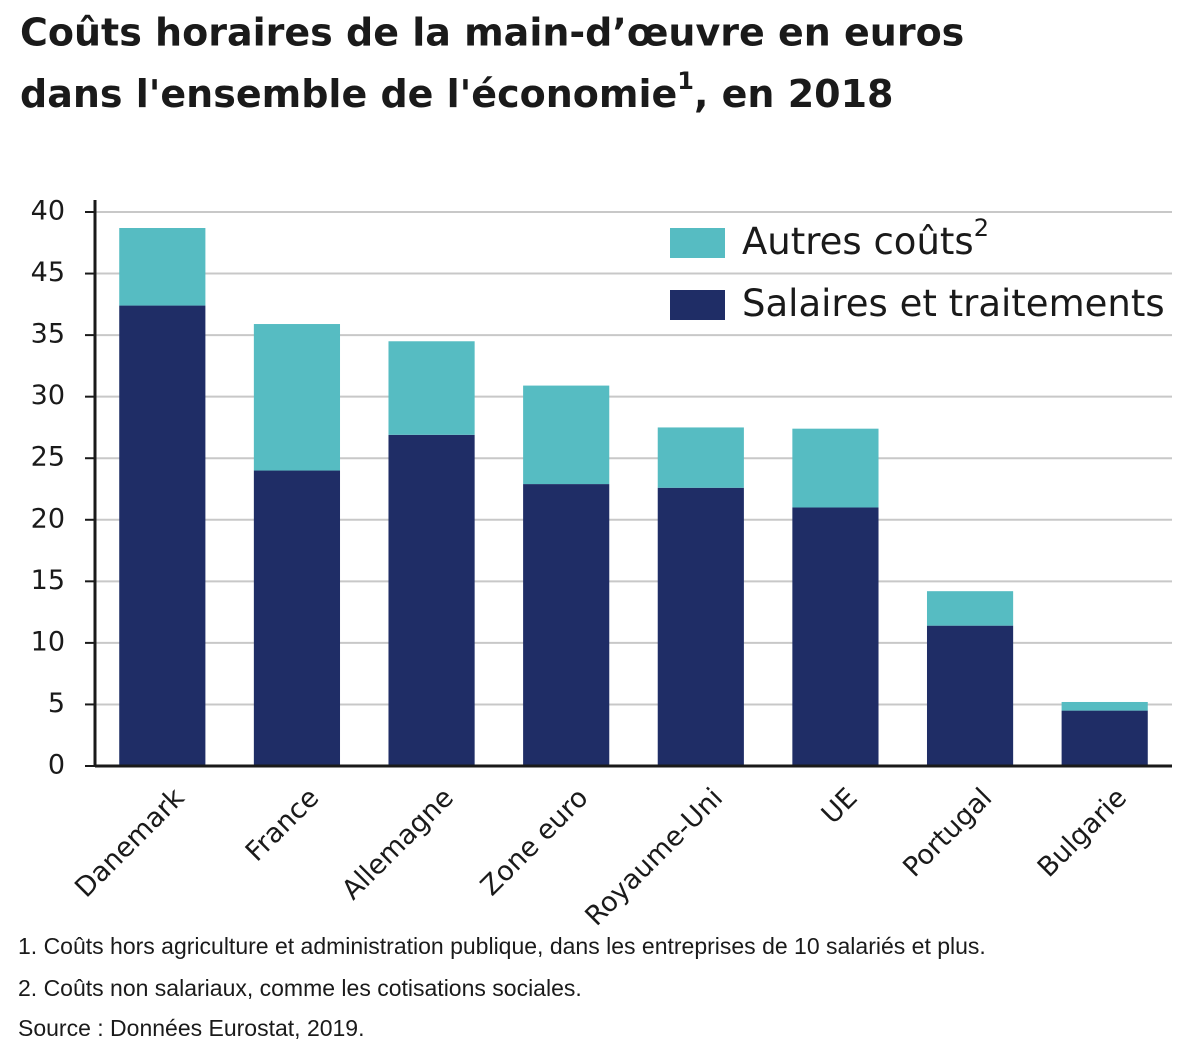 Image resolution: width=1200 pixels, height=1055 pixels. I want to click on y-tick-label: 35, so click(48, 334).